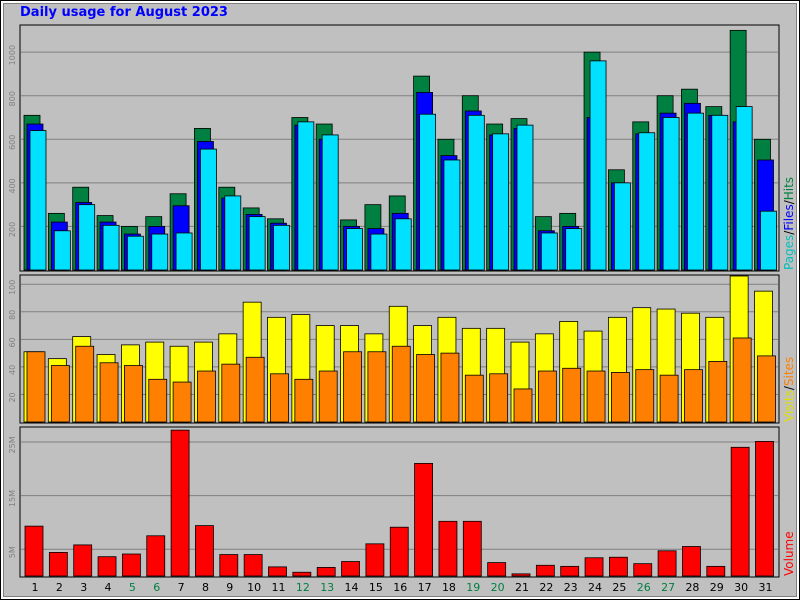 The width and height of the screenshot is (800, 600). What do you see at coordinates (449, 587) in the screenshot?
I see `x-axis-label: 18` at bounding box center [449, 587].